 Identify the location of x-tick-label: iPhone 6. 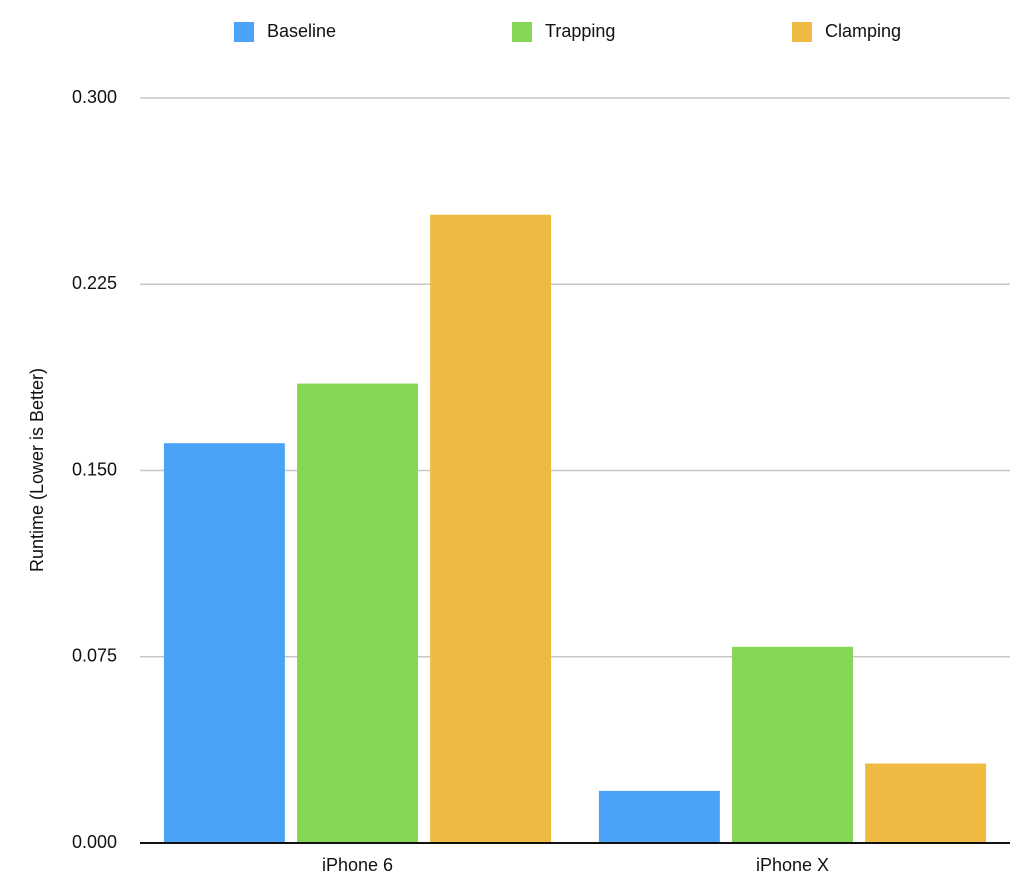
(357, 865).